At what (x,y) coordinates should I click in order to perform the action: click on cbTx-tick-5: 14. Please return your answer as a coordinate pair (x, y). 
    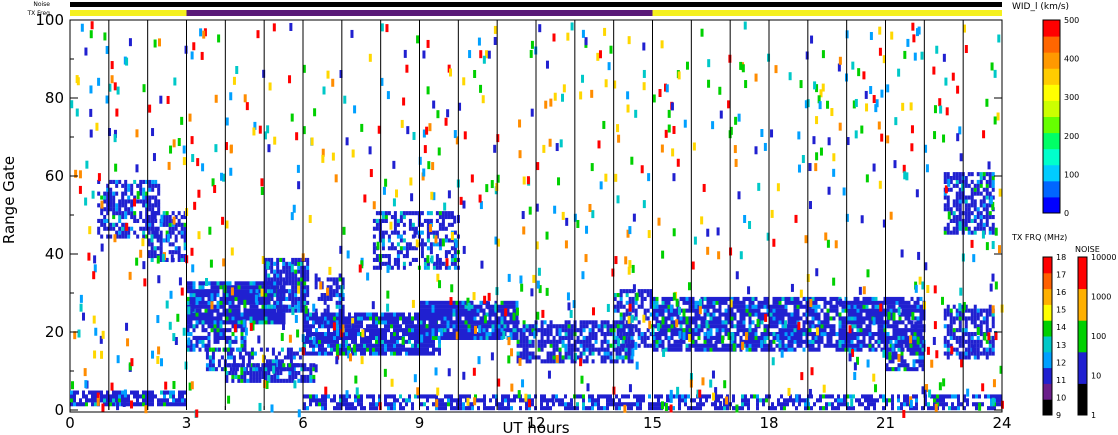
    Looking at the image, I should click on (1061, 327).